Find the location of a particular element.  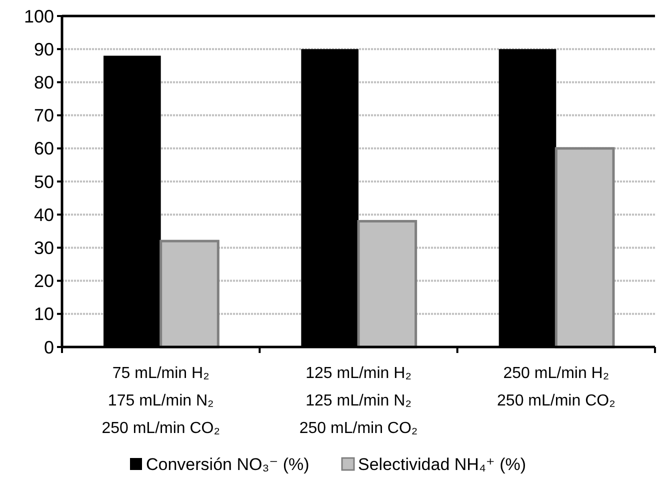

y-tick-label: 30 is located at coordinates (44, 248).